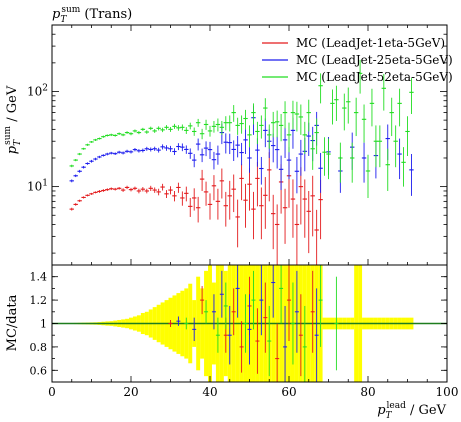 This screenshot has width=461, height=422. I want to click on y-top-tick-label: 10², so click(37, 90).